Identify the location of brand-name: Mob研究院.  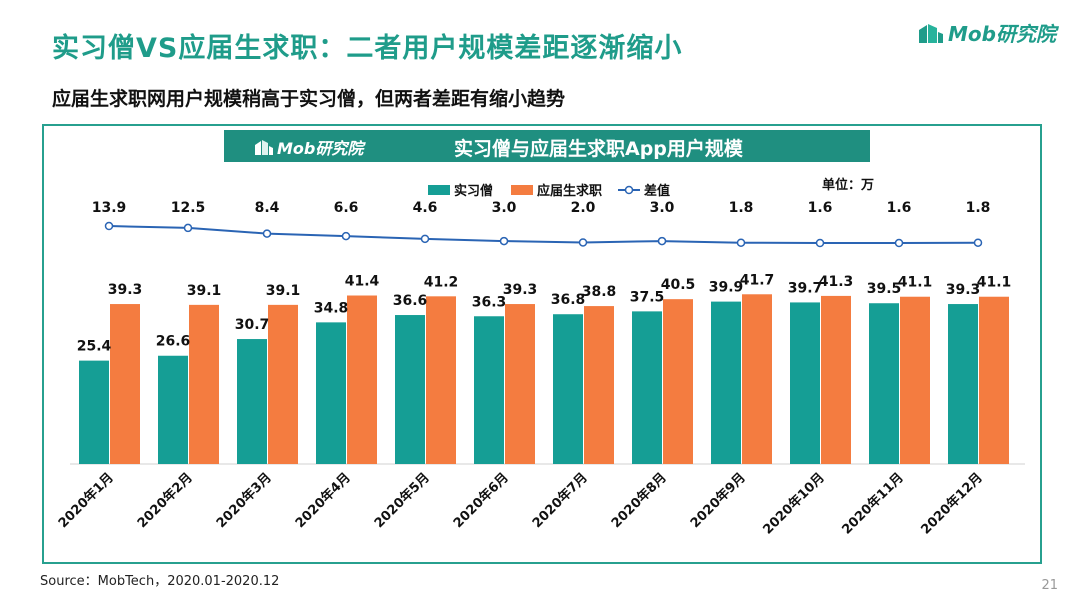
(1002, 34).